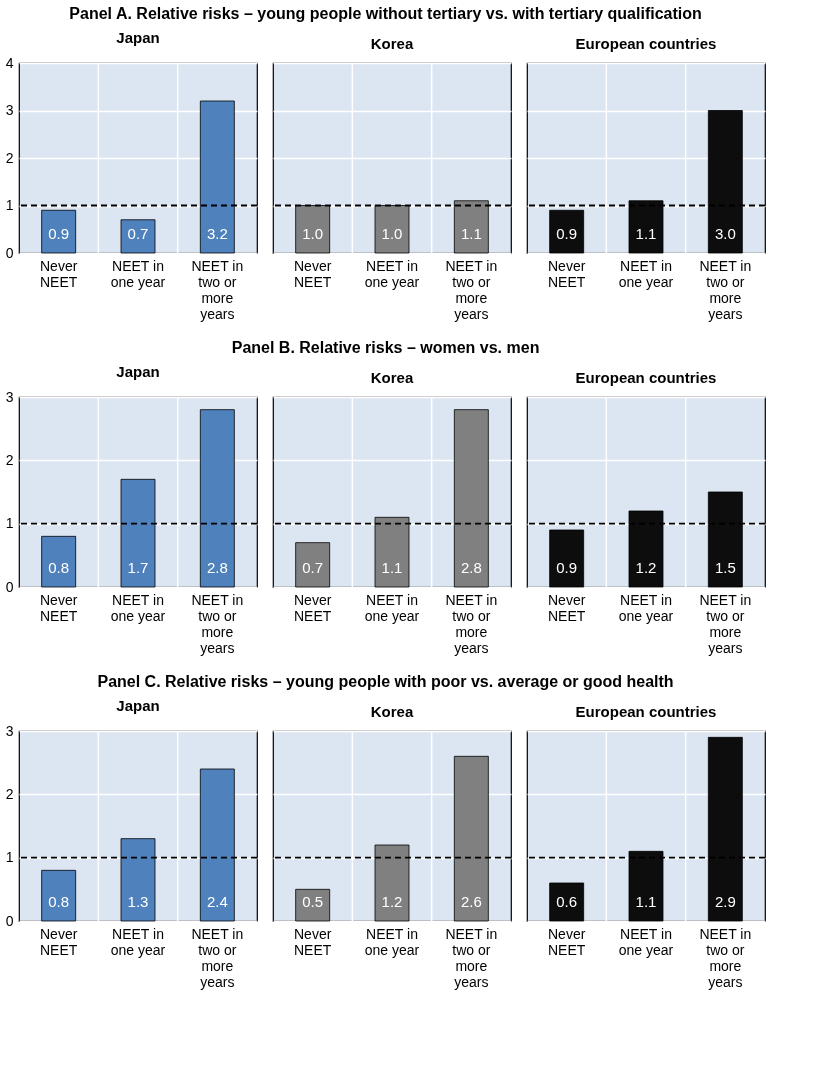  What do you see at coordinates (385, 682) in the screenshot?
I see `text: Panel C. Relative risks – young people with poor vs. average or good health` at bounding box center [385, 682].